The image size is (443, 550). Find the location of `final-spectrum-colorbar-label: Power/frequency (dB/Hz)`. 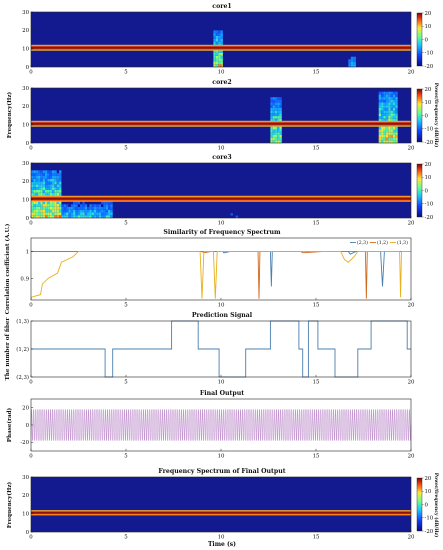

final-spectrum-colorbar-label: Power/frequency (dB/Hz) is located at coordinates (436, 505).